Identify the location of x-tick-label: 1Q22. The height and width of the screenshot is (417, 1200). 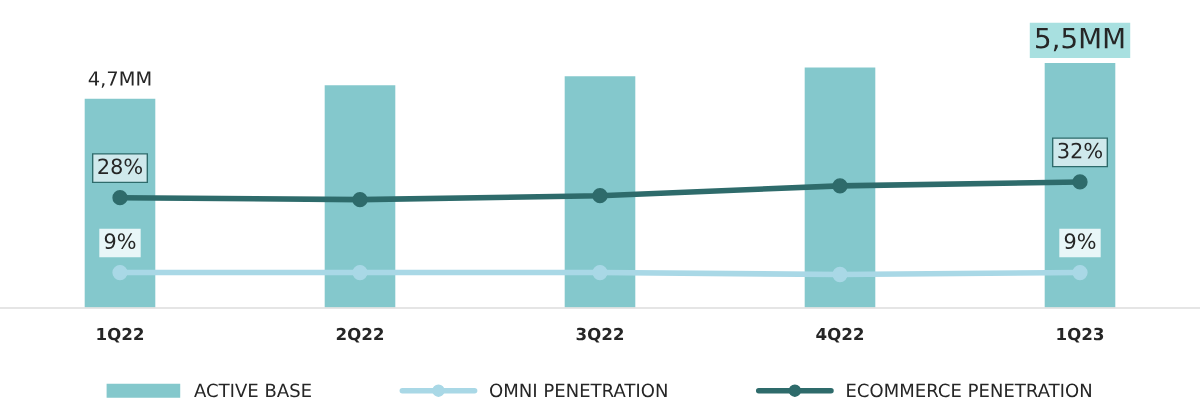
(120, 335).